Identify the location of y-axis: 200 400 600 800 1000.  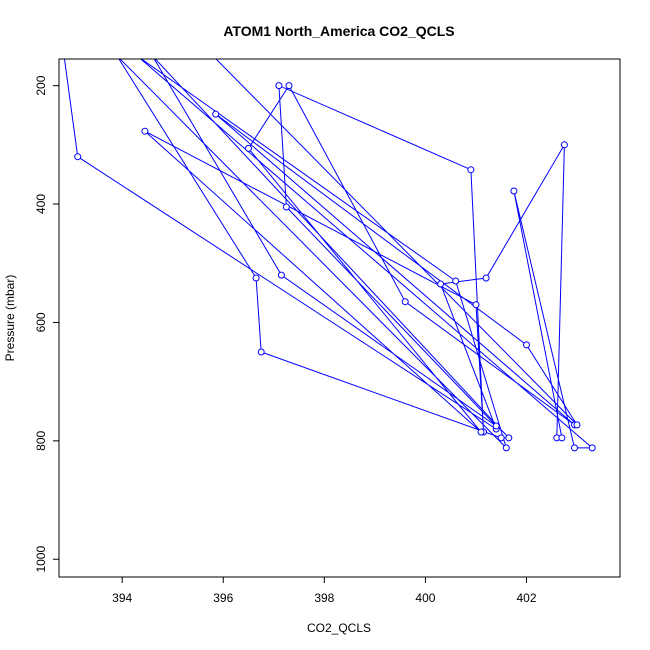
(47, 324).